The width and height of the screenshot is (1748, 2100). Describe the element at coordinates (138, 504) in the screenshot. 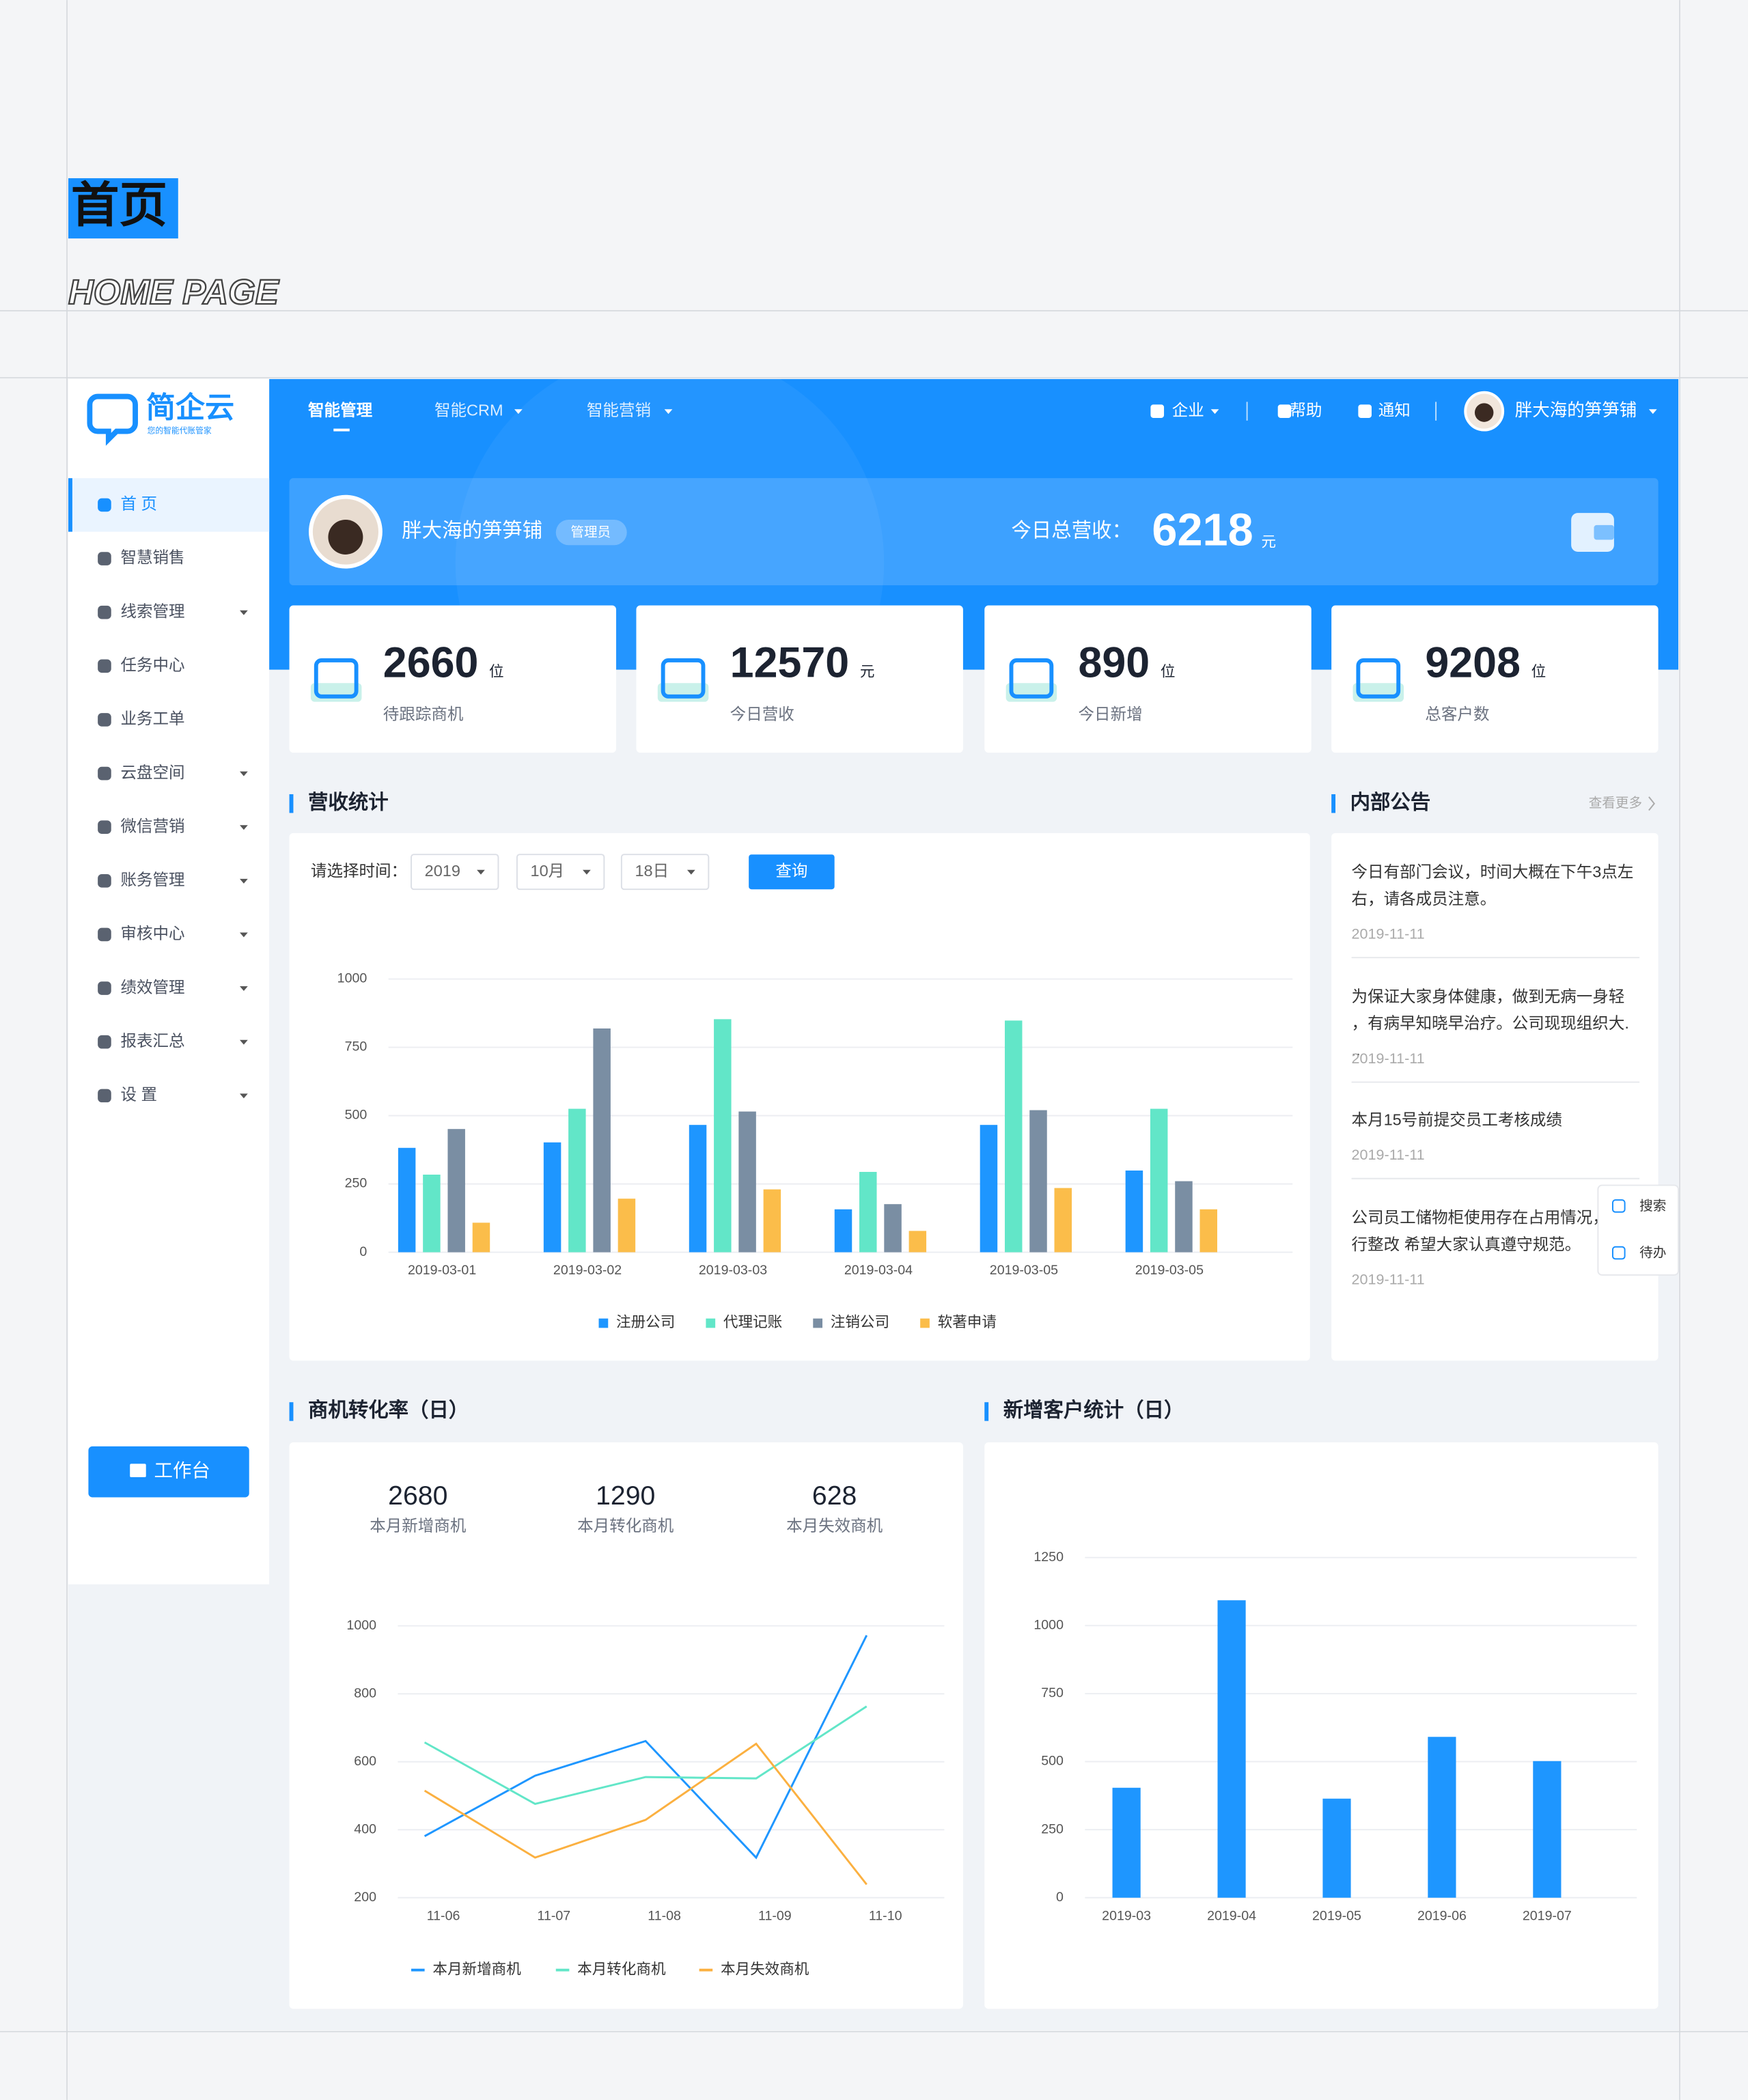

I see `sidebar-item: 首 页` at that location.